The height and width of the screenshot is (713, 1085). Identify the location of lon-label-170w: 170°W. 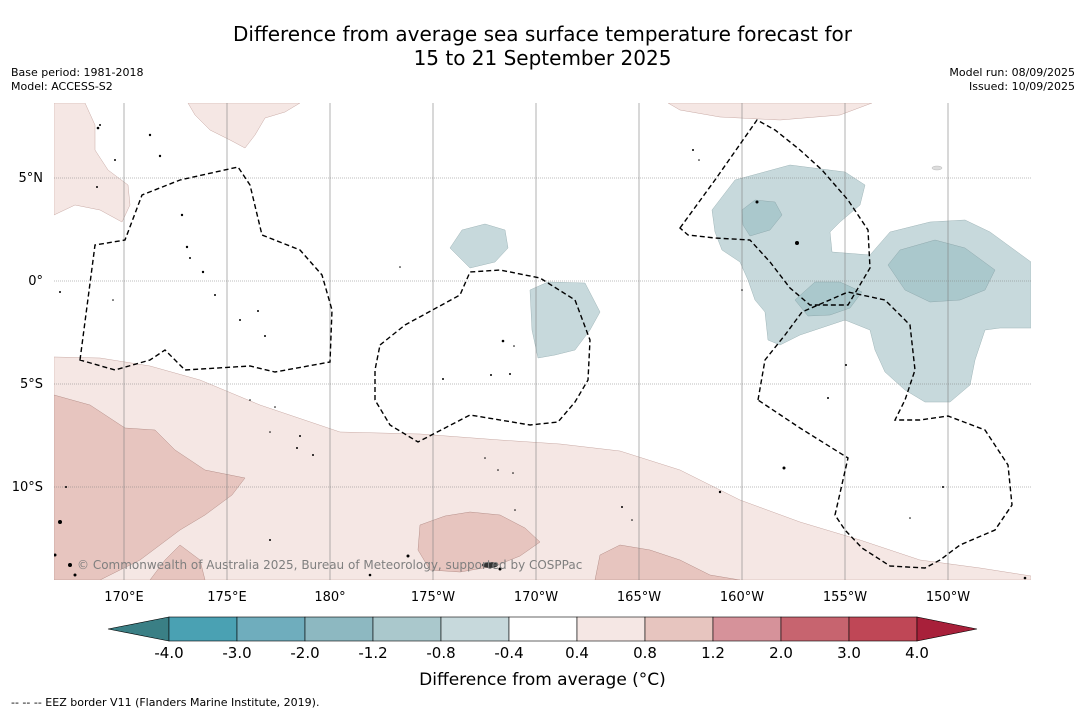
(536, 597).